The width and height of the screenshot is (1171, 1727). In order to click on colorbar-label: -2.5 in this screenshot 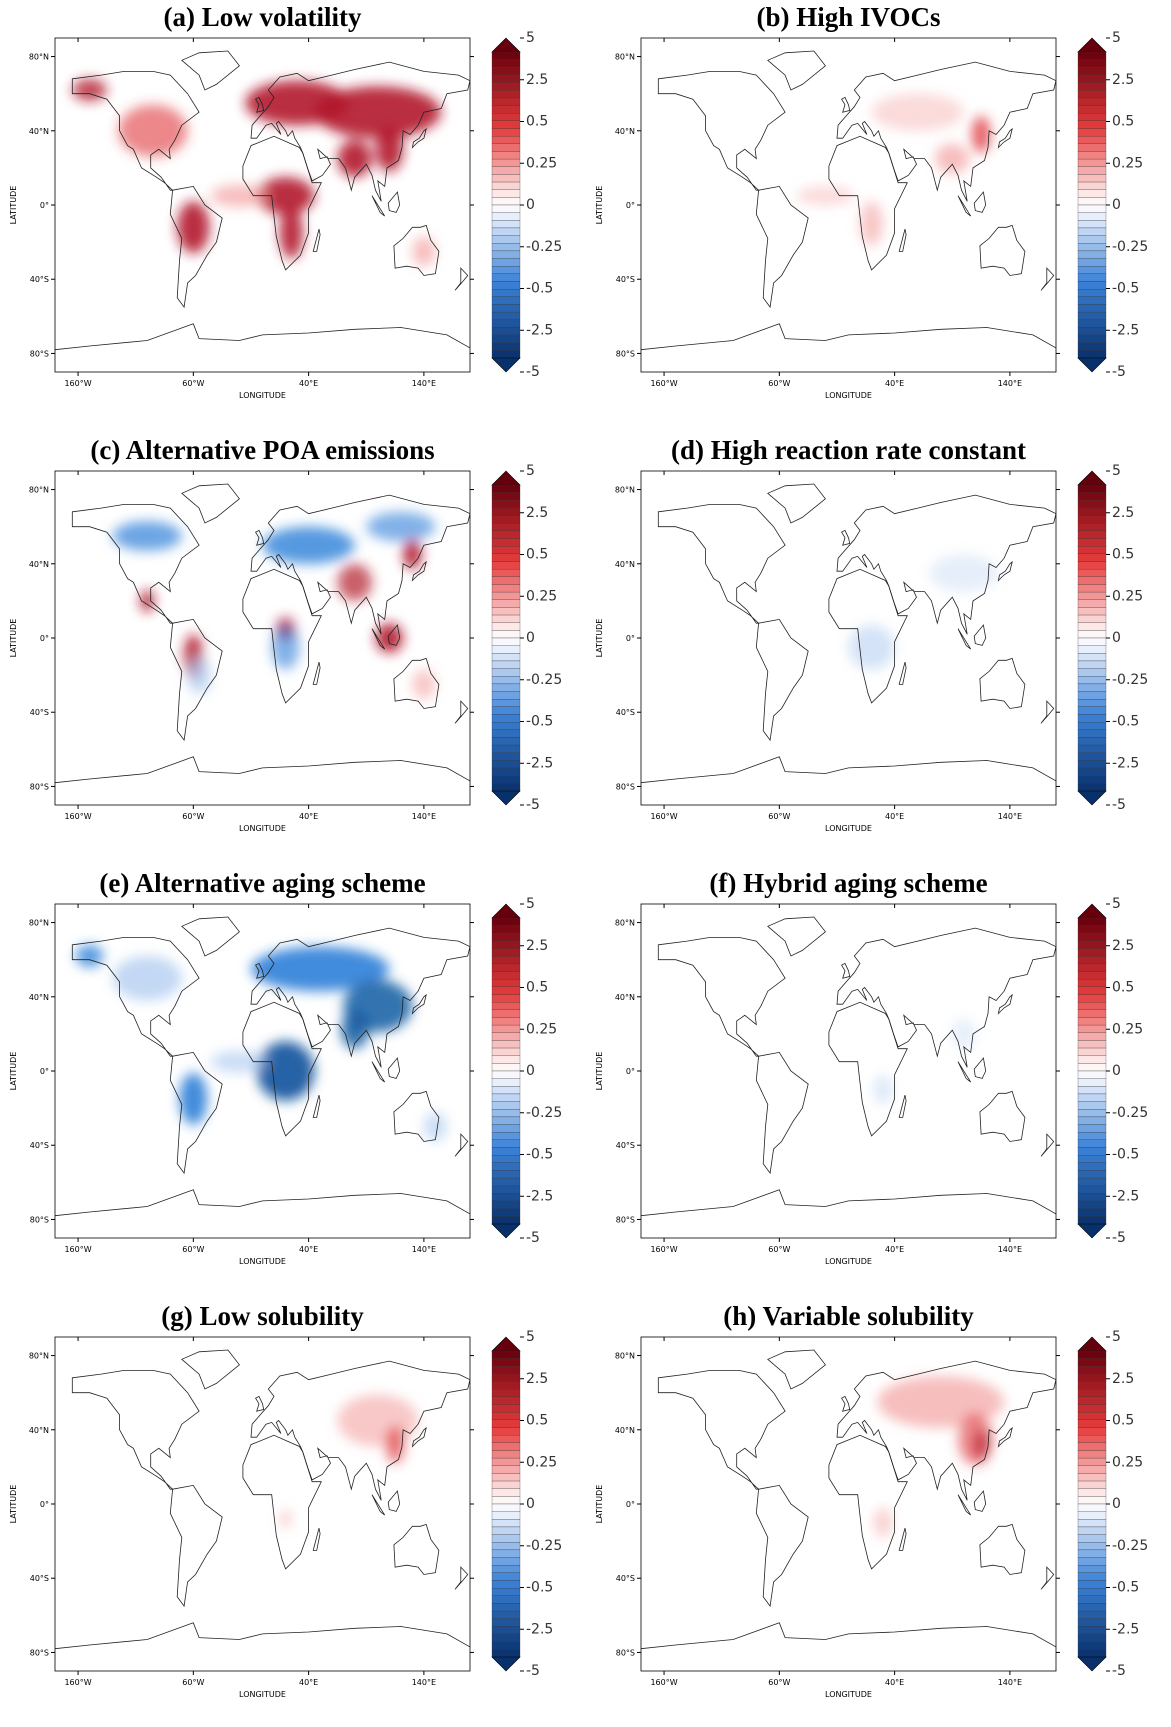, I will do `click(1125, 1196)`.